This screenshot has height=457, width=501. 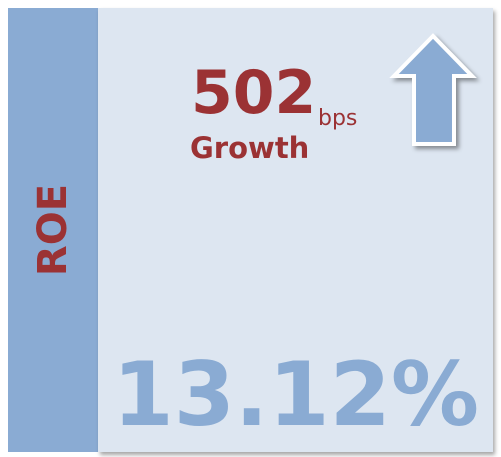 What do you see at coordinates (250, 148) in the screenshot?
I see `change-caption: Growth` at bounding box center [250, 148].